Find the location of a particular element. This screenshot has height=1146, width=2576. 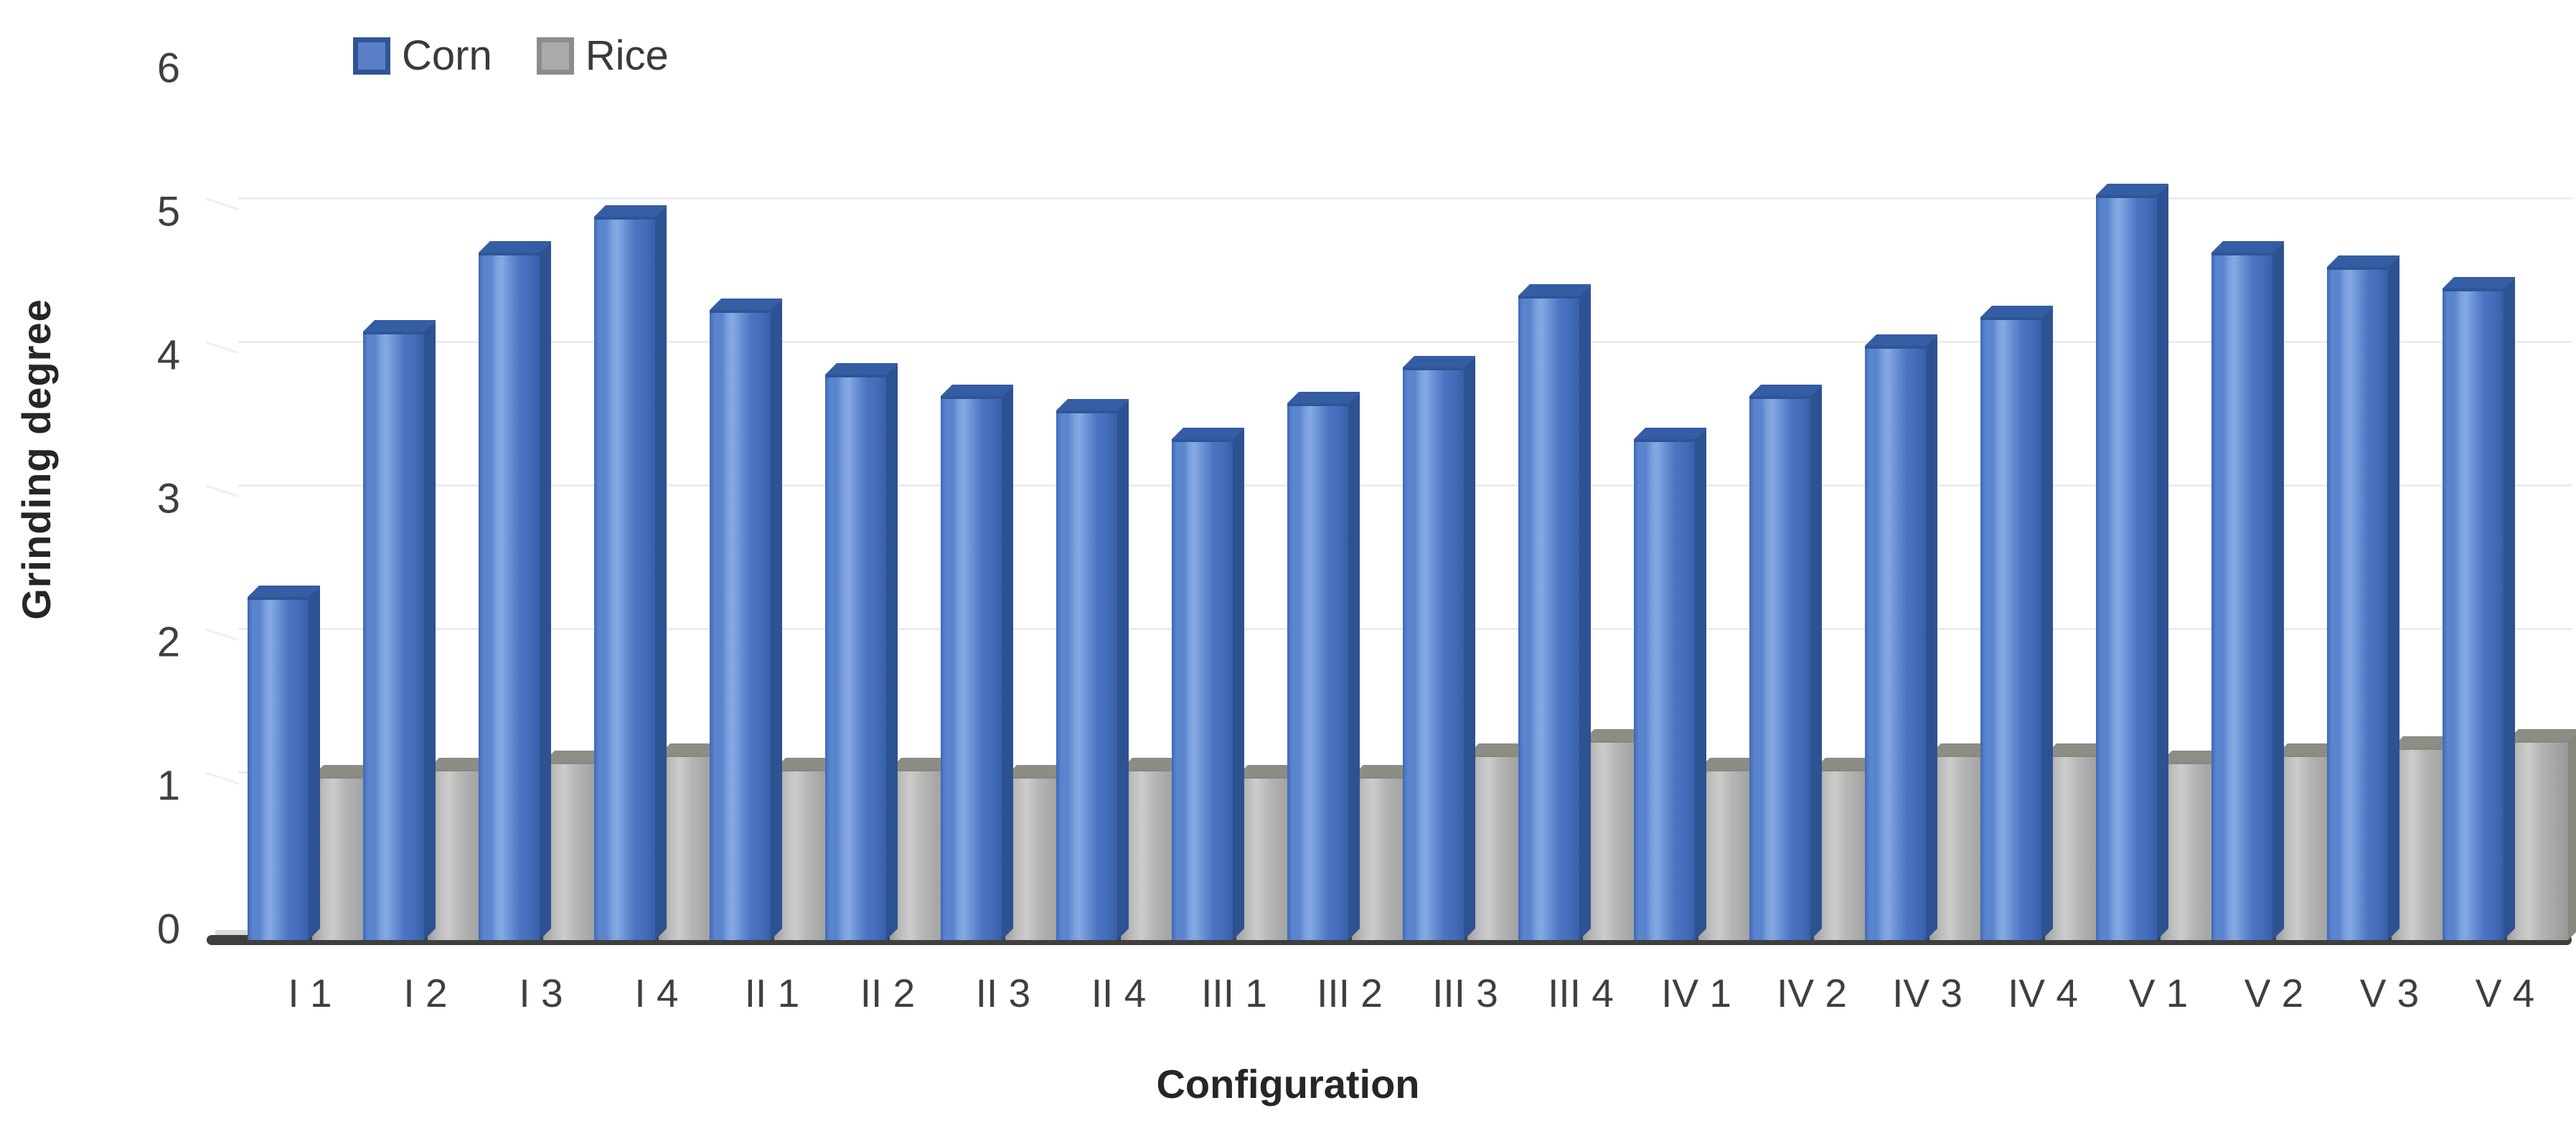

x-tick-label-I-4: I 4 is located at coordinates (656, 993).